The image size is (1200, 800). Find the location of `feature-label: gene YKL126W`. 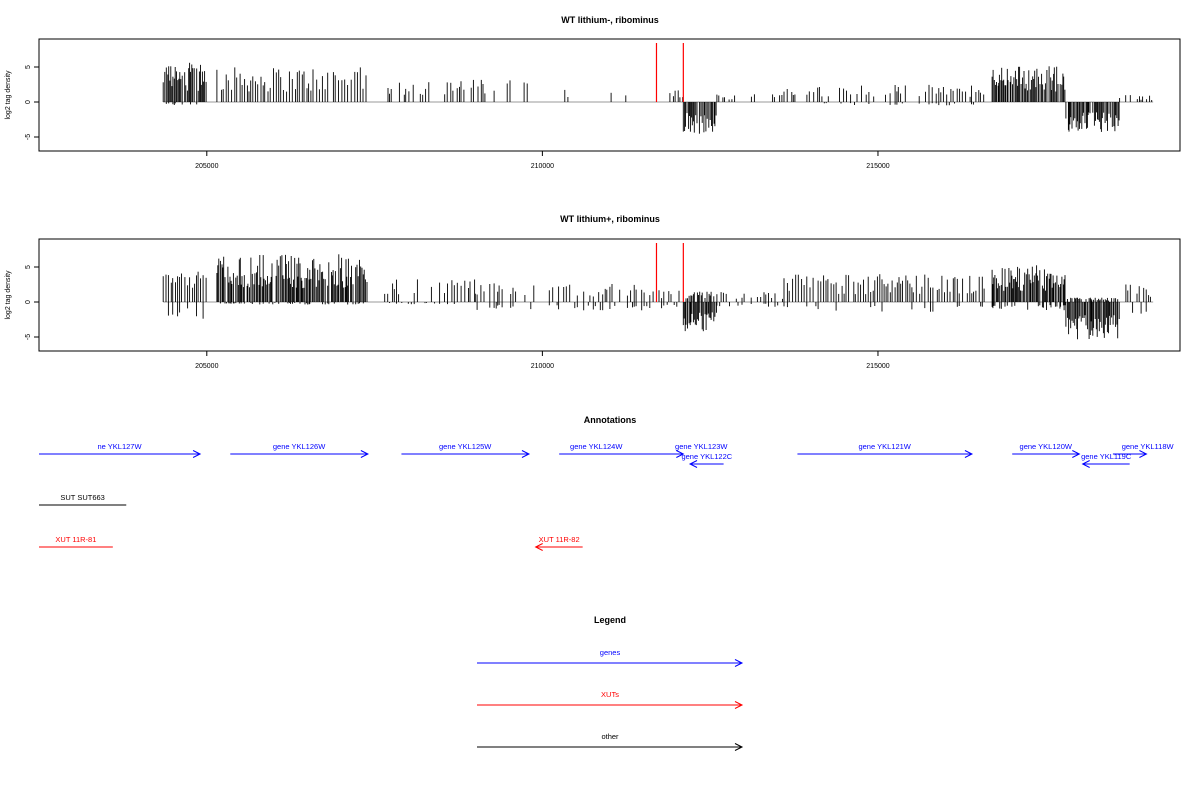

feature-label: gene YKL126W is located at coordinates (299, 446).